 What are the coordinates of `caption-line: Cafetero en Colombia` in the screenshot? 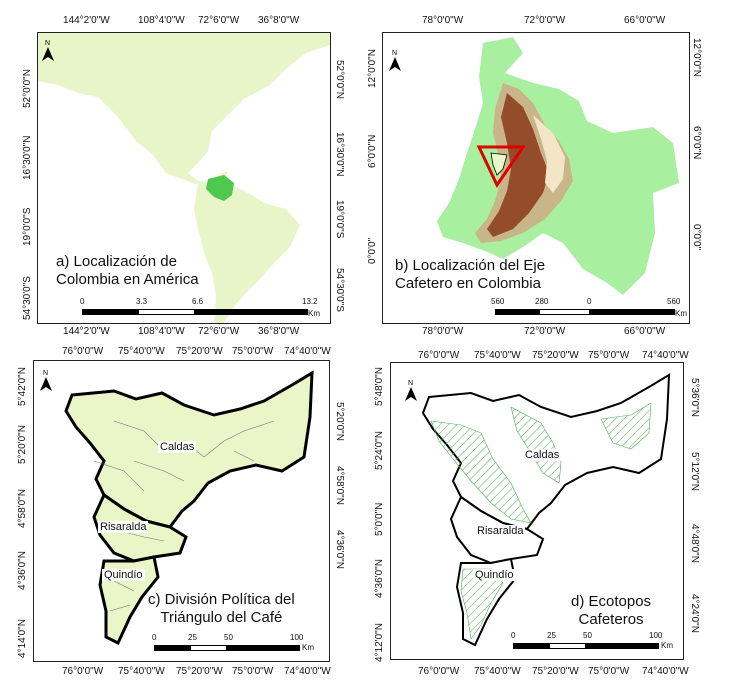 It's located at (468, 283).